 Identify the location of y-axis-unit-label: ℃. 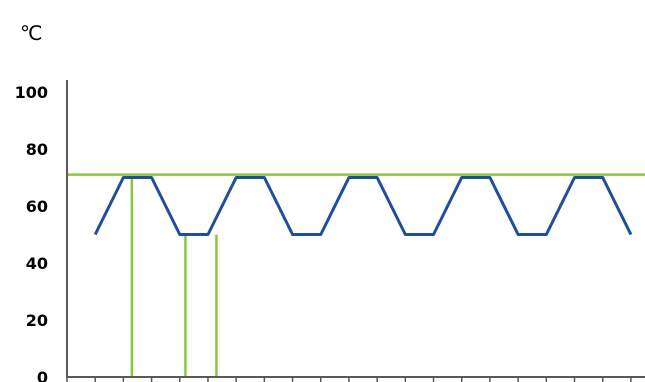
(31, 33).